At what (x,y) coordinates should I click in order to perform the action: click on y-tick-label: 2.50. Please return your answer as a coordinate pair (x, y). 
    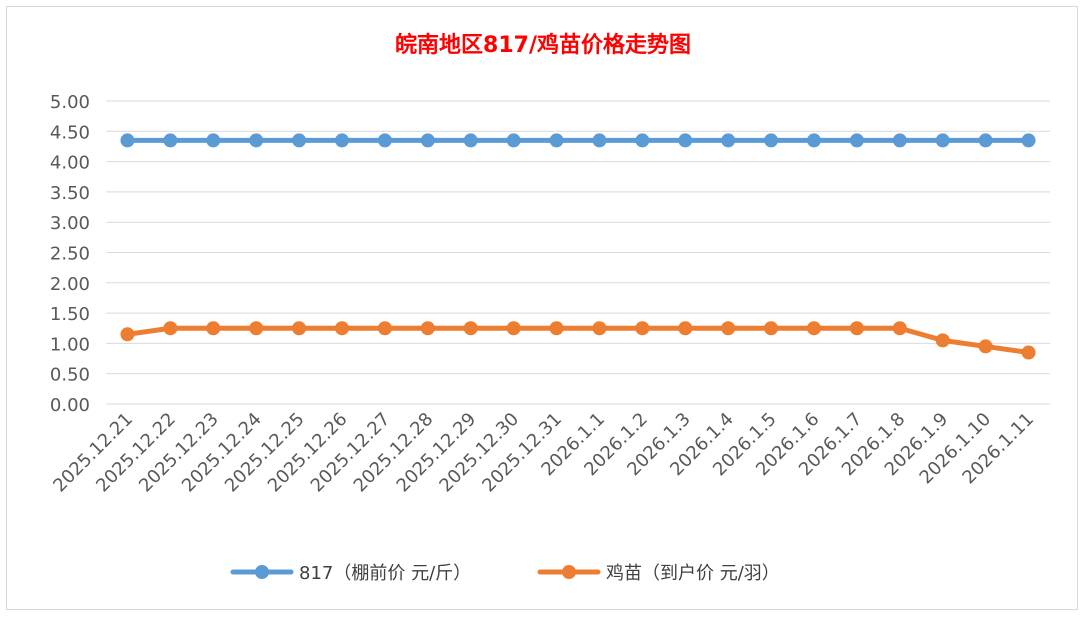
    Looking at the image, I should click on (70, 254).